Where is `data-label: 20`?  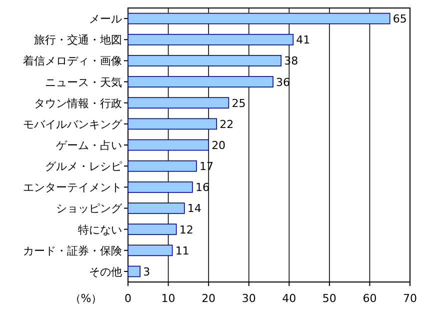 data-label: 20 is located at coordinates (219, 145).